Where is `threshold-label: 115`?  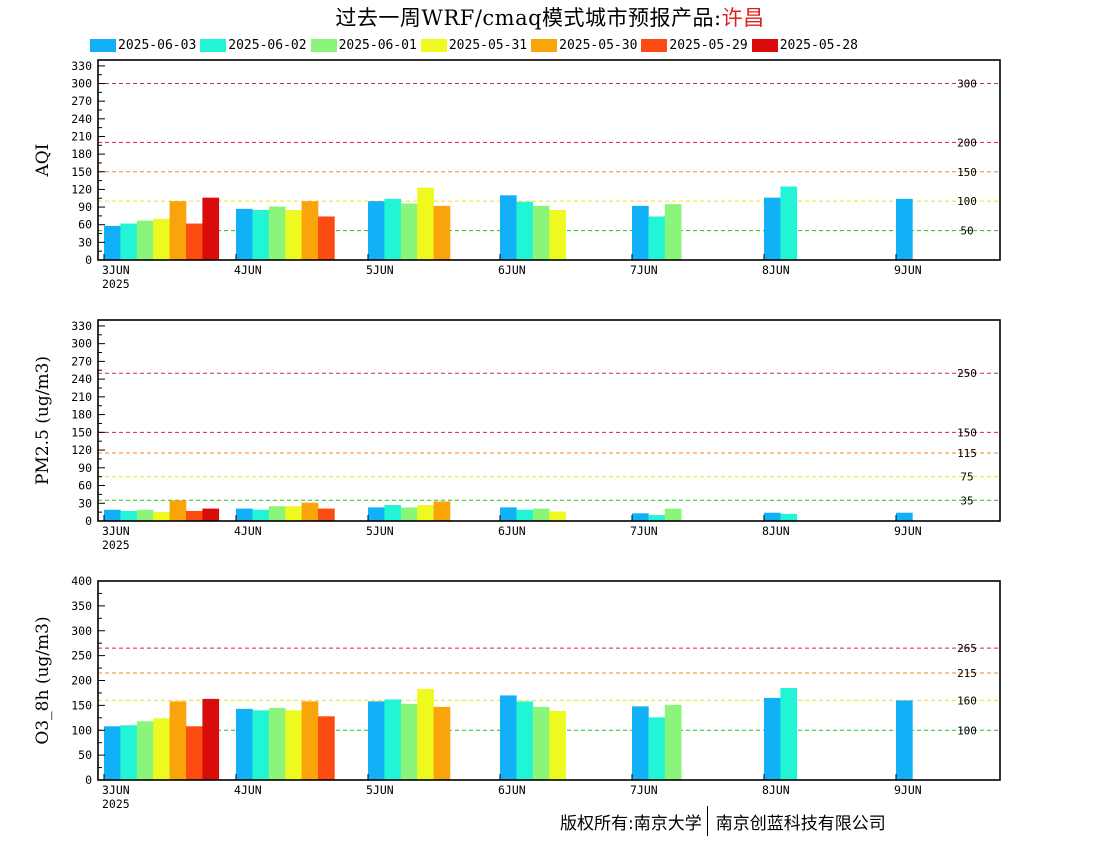 threshold-label: 115 is located at coordinates (967, 453).